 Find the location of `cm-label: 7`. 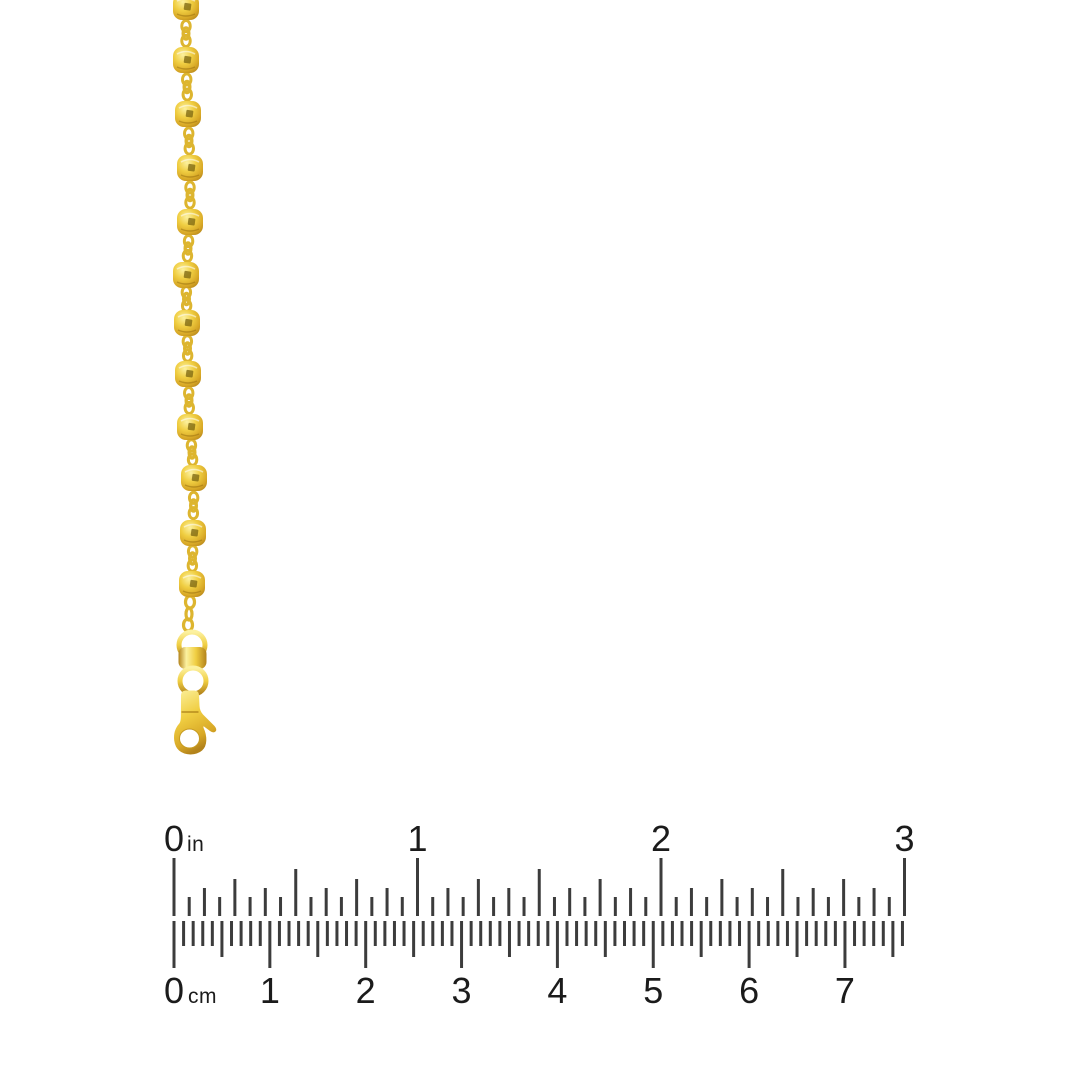

cm-label: 7 is located at coordinates (845, 990).